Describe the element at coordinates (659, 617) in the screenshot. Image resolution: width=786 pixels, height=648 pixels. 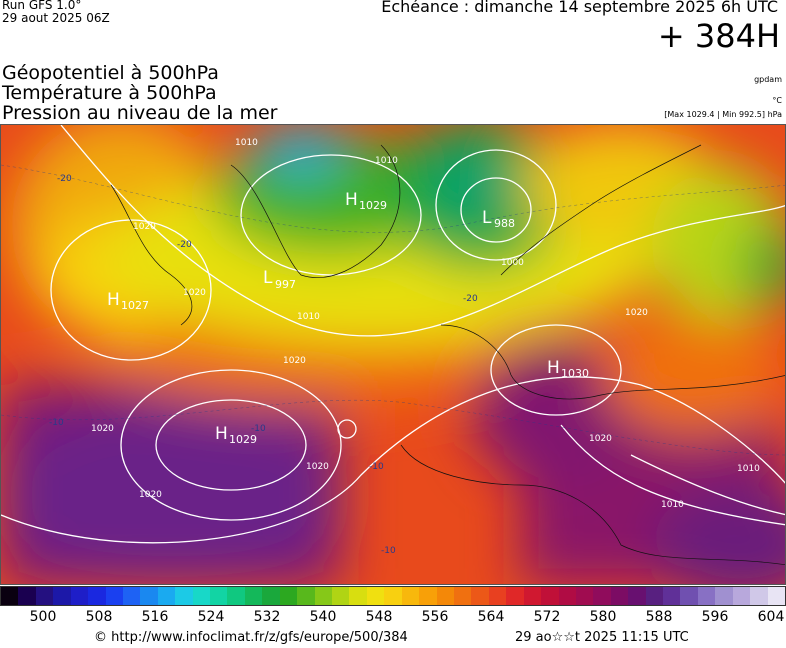
I see `colorbar-tick-label: 588` at that location.